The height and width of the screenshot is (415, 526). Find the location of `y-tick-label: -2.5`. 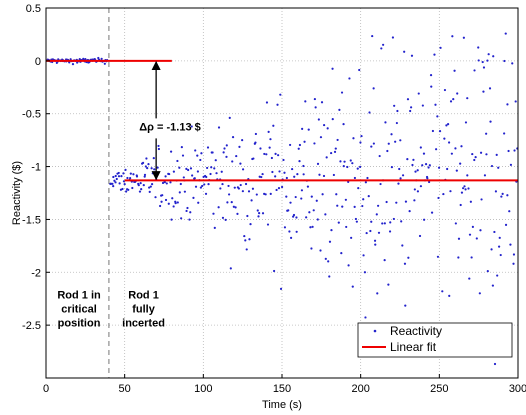

y-tick-label: -2.5 is located at coordinates (31, 326).